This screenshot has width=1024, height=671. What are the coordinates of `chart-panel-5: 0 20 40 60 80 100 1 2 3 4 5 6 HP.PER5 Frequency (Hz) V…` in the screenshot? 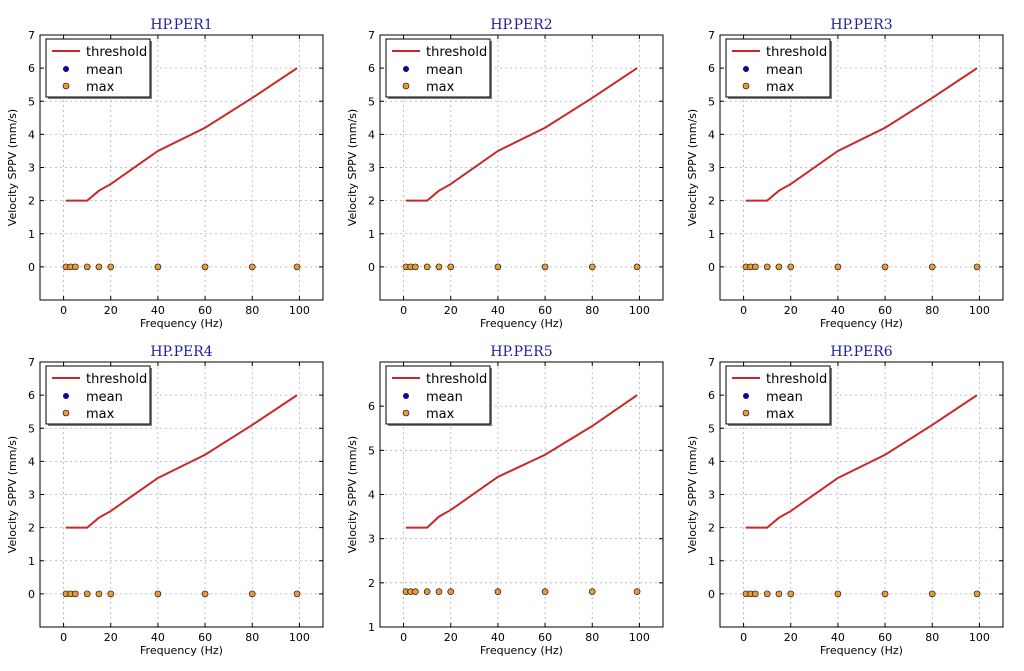 It's located at (505, 500).